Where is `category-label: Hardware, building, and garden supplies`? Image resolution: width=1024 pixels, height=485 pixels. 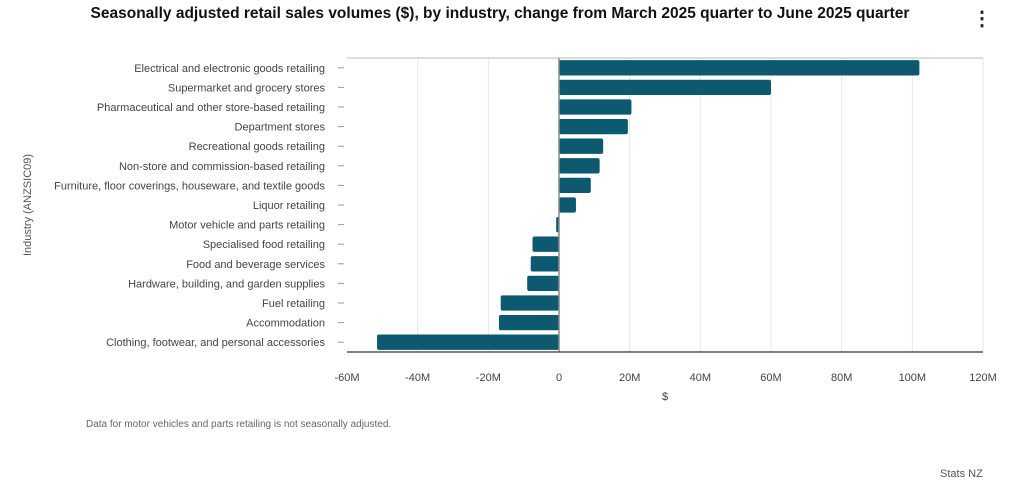
category-label: Hardware, building, and garden supplies is located at coordinates (226, 284).